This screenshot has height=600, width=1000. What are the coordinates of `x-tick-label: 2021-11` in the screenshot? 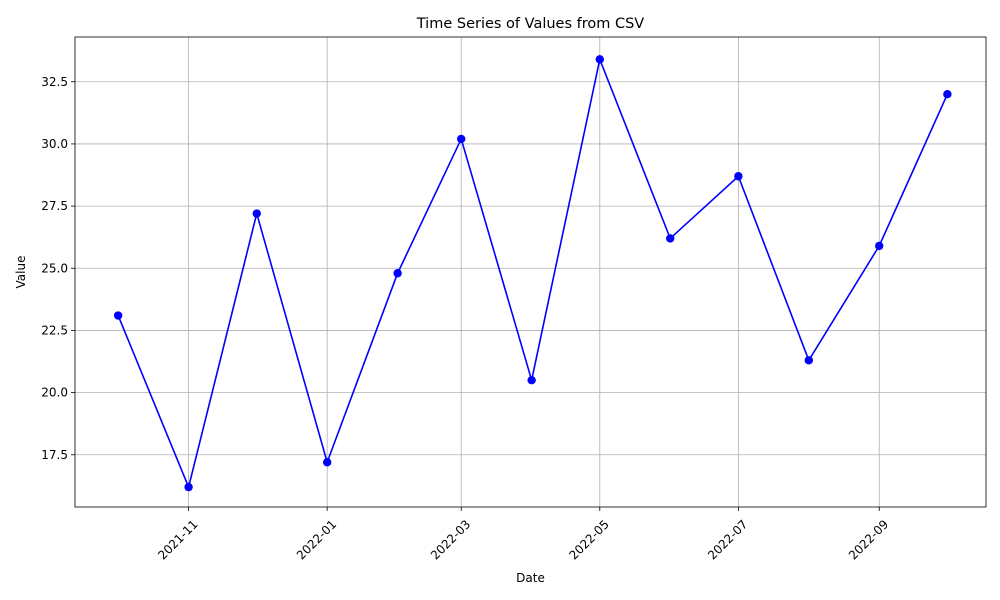 It's located at (177, 539).